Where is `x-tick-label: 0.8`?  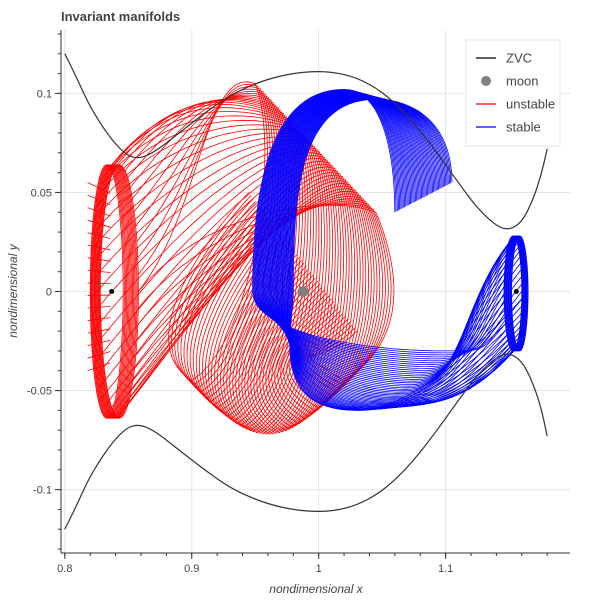
x-tick-label: 0.8 is located at coordinates (64, 569).